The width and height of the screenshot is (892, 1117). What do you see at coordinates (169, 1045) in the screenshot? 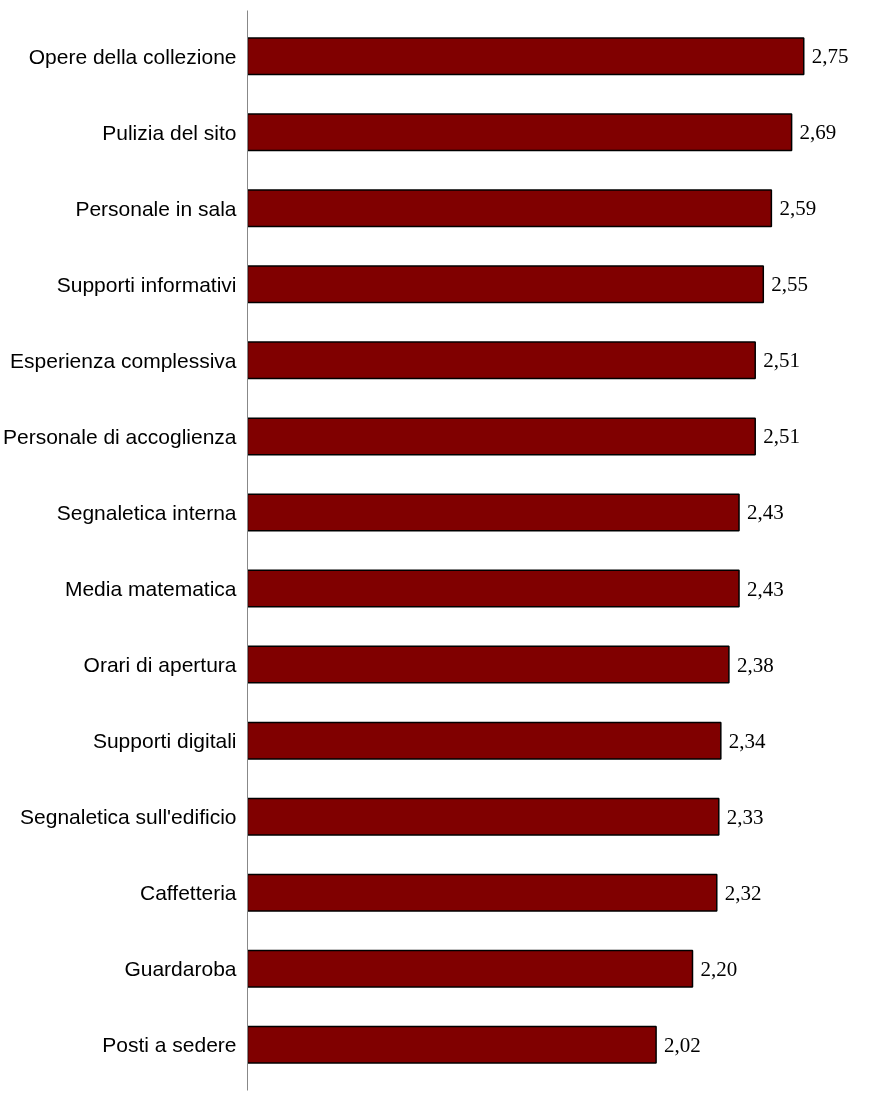
I see `y-tick-label: Posti a sedere` at bounding box center [169, 1045].